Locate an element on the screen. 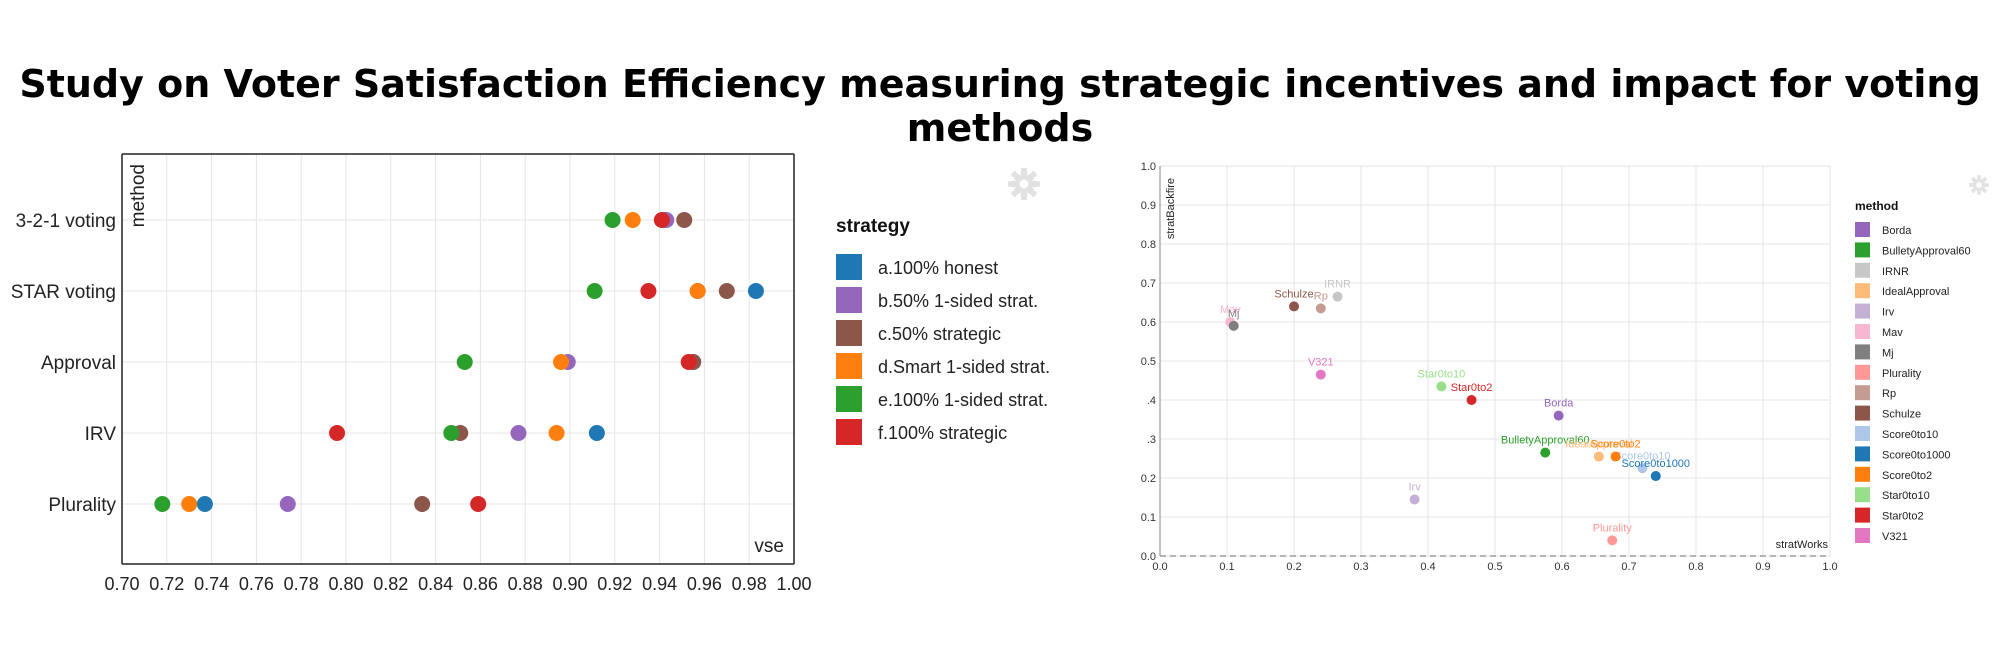  x-tick-label: 0.90 is located at coordinates (569, 584).